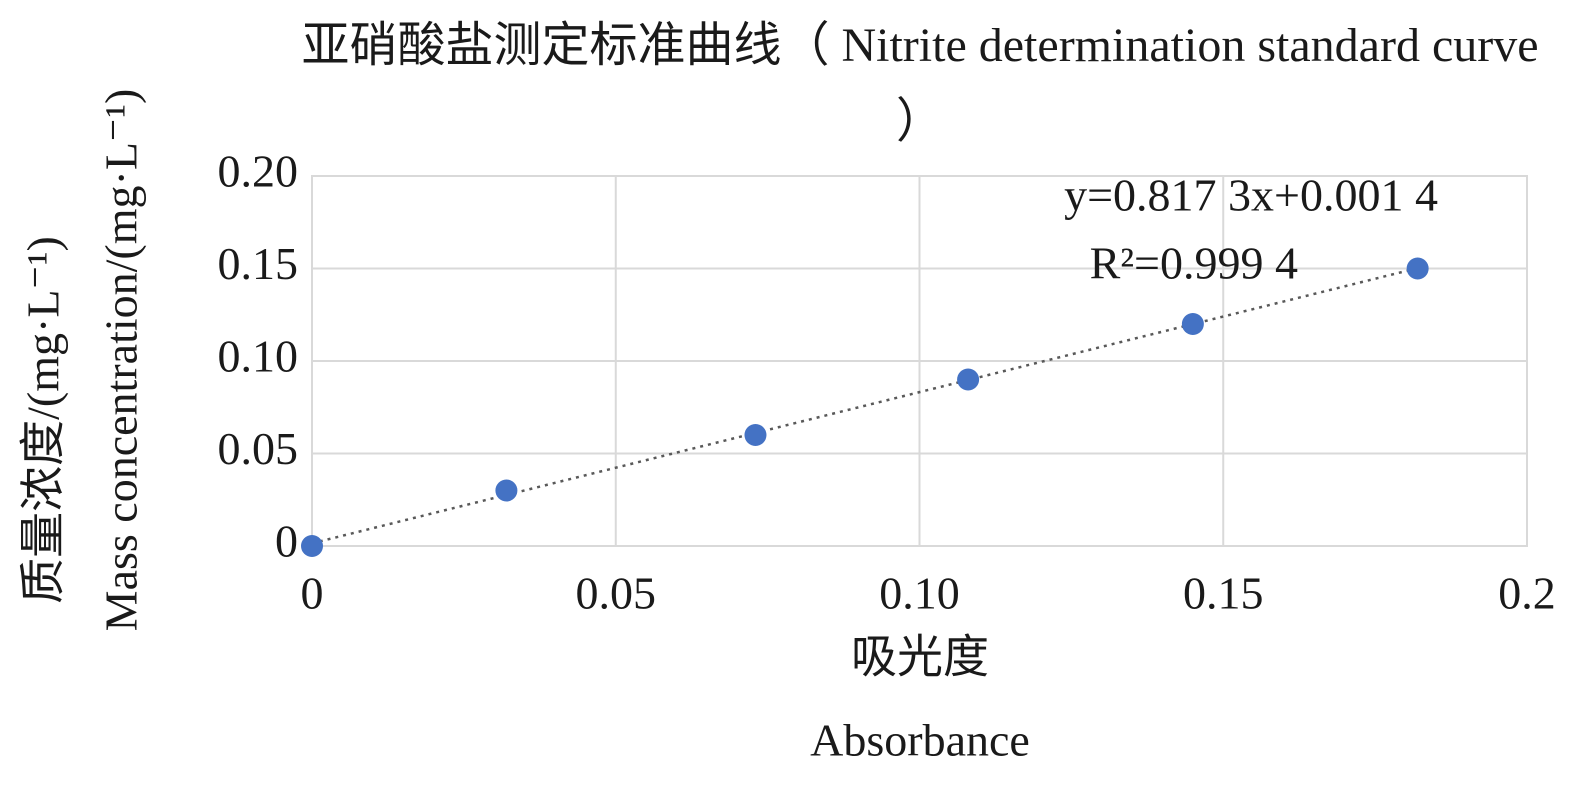 This screenshot has width=1575, height=788. Describe the element at coordinates (920, 740) in the screenshot. I see `x-axis-label: Absorbance` at that location.